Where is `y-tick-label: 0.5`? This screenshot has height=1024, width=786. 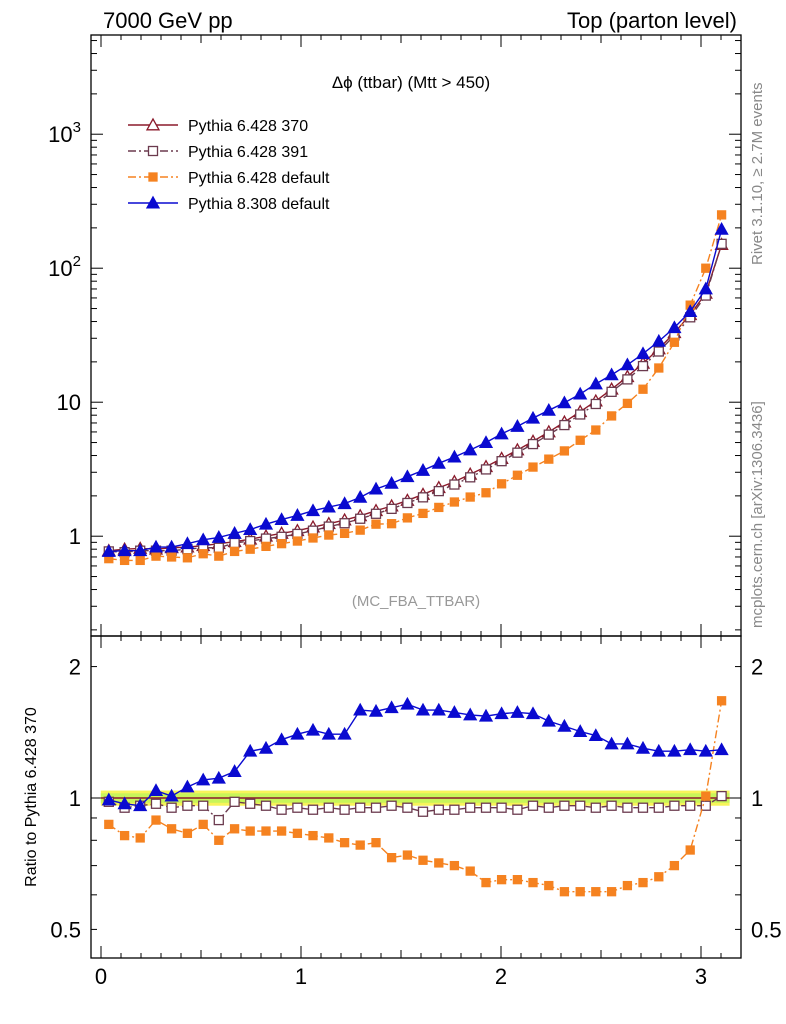 y-tick-label: 0.5 is located at coordinates (65, 929).